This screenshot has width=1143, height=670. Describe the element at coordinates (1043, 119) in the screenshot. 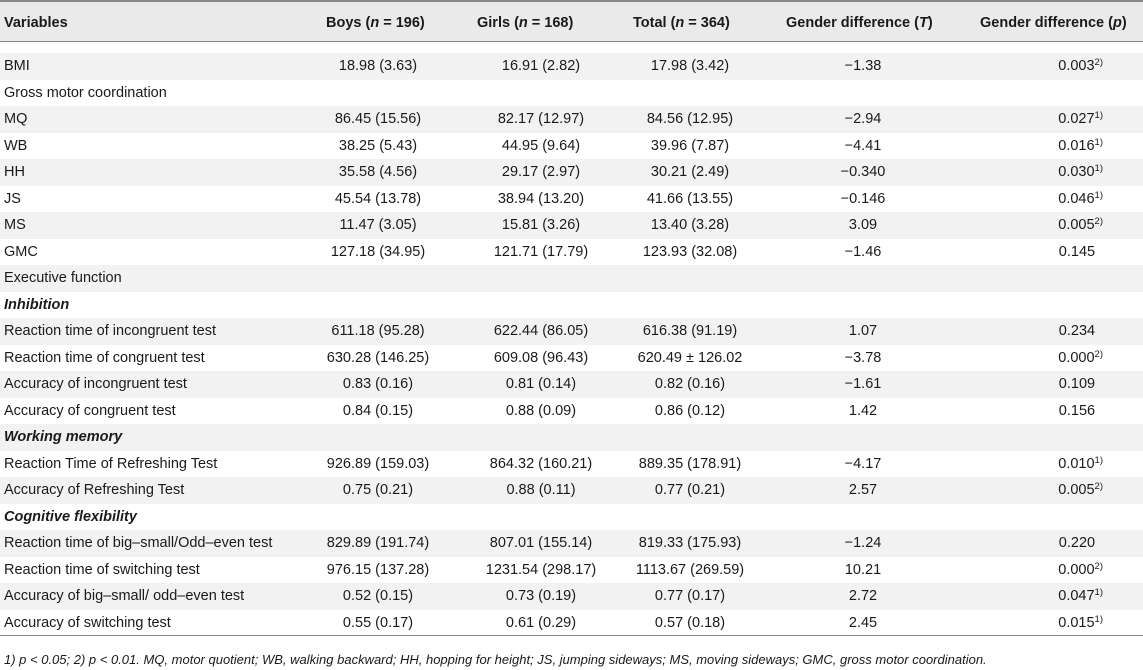

I see `p-value: 0.0271)` at that location.